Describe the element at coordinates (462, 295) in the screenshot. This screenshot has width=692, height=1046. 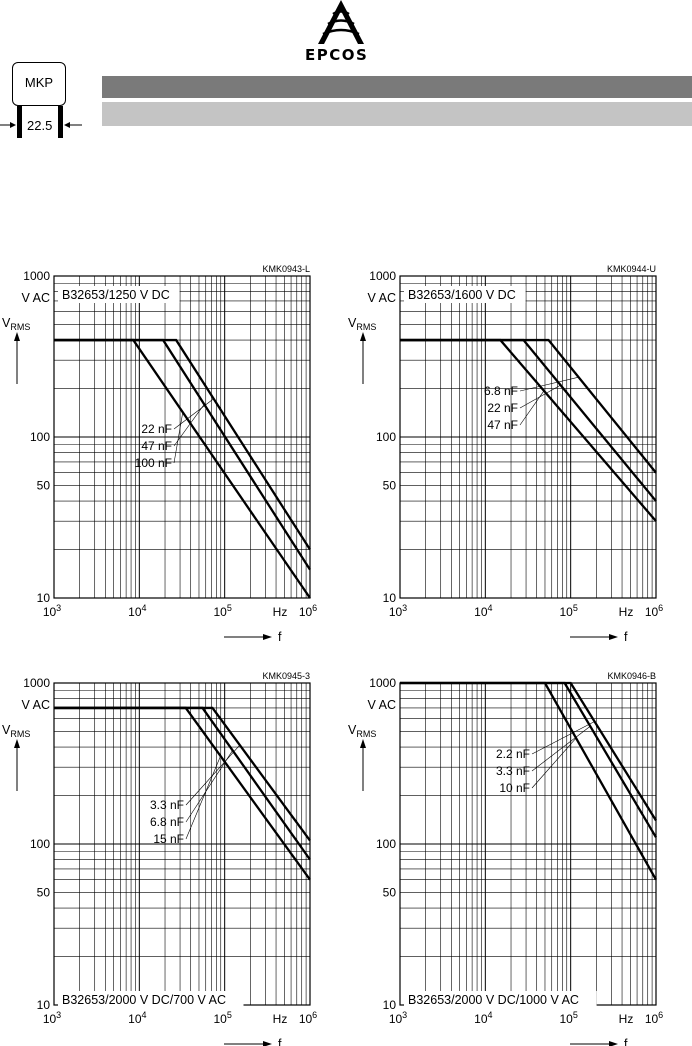
I see `chart-title: B32653/1600 V DC` at that location.